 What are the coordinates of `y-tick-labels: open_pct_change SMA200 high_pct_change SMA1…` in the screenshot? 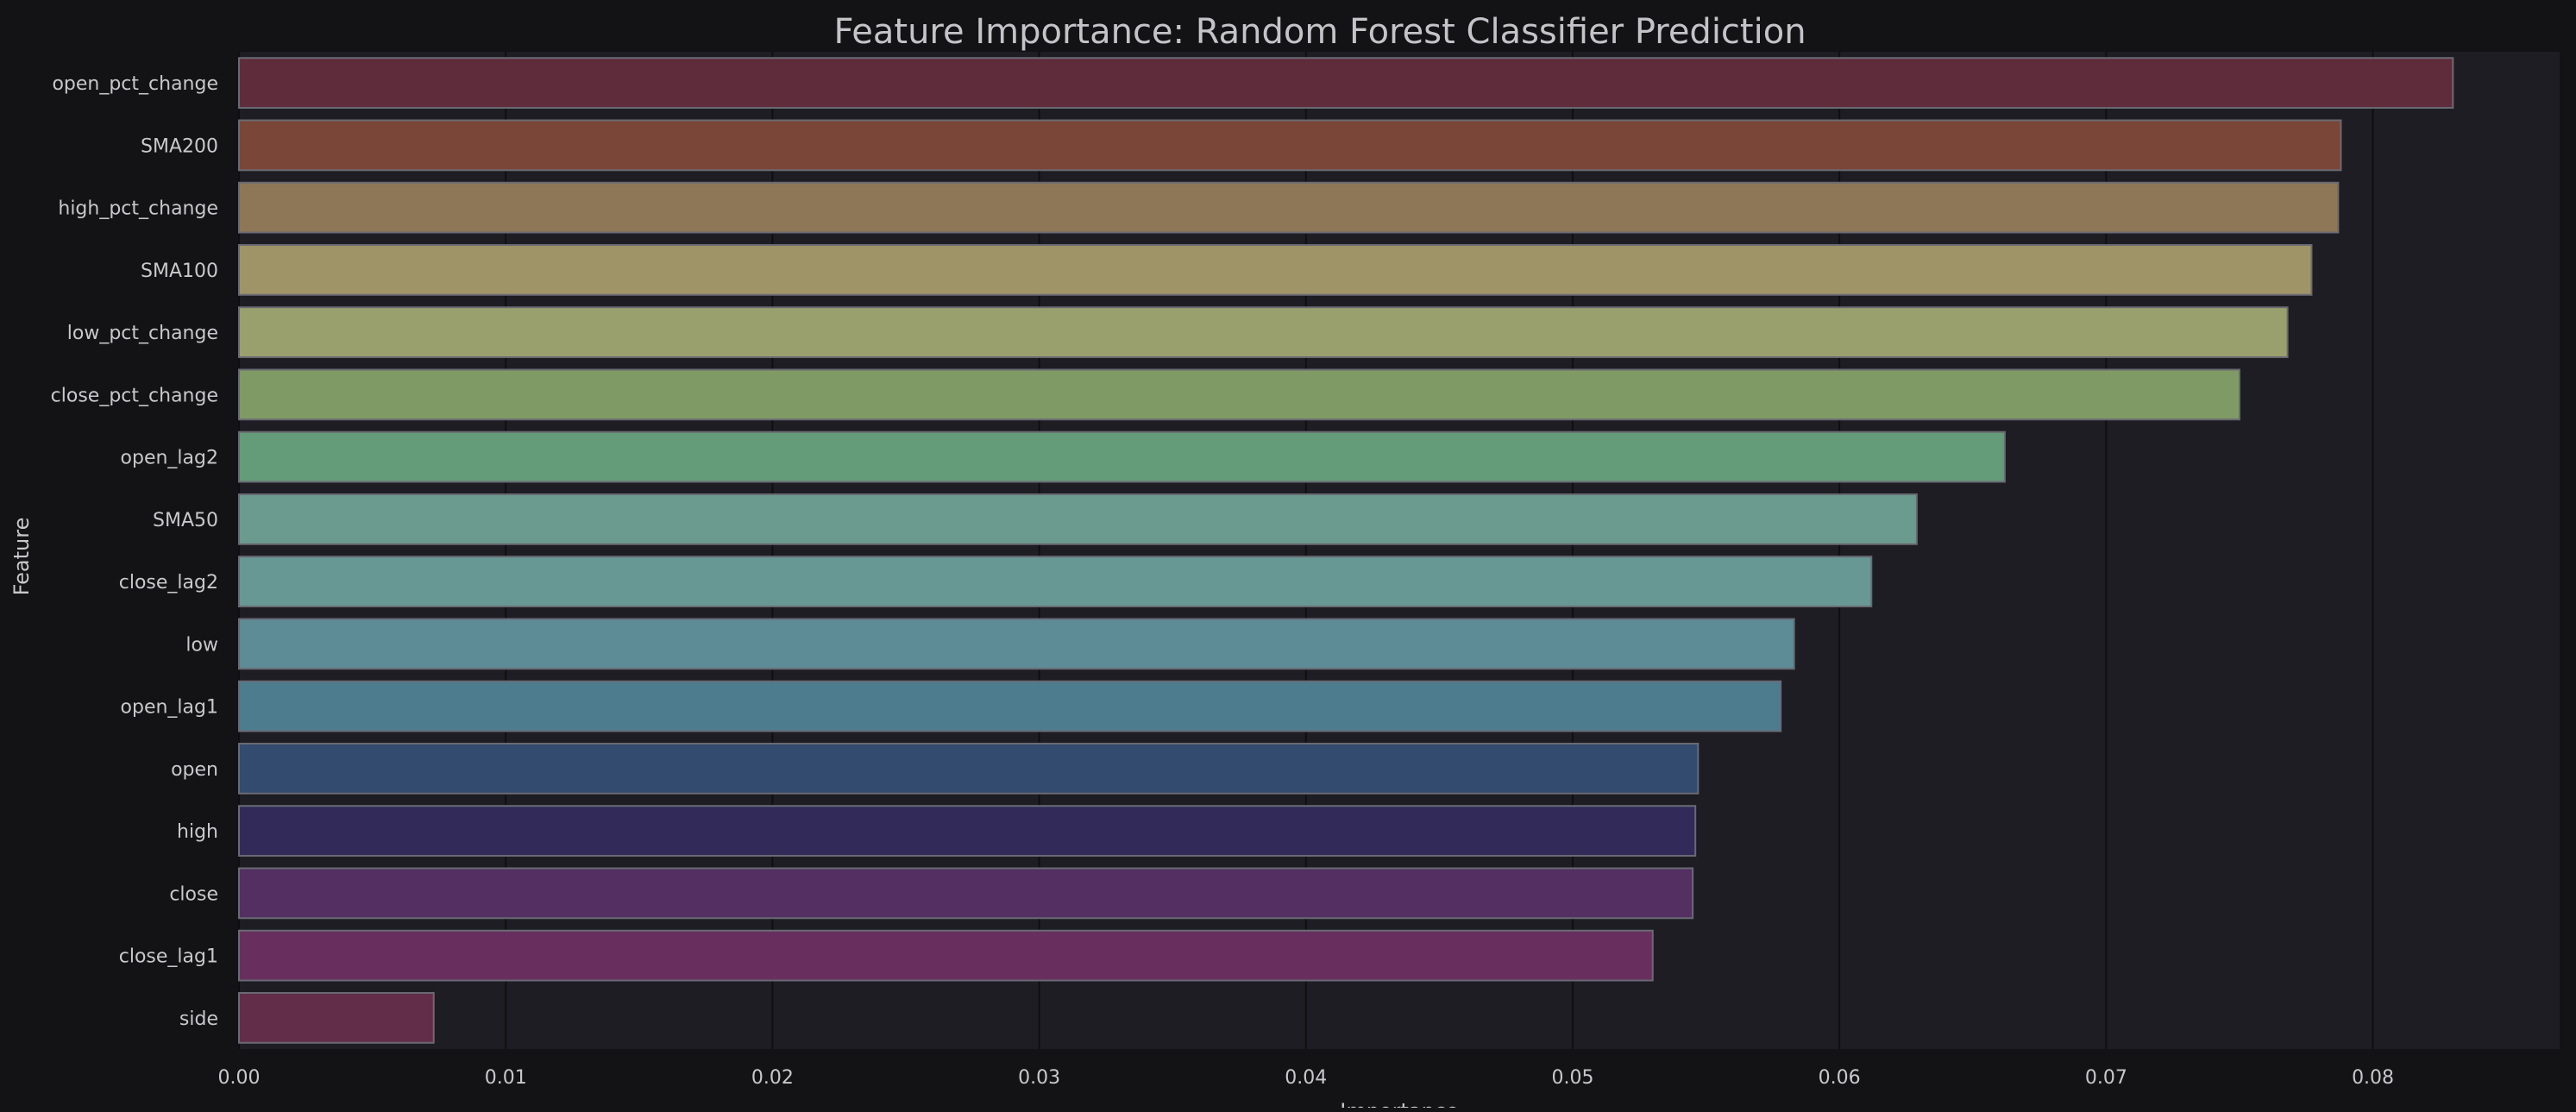 It's located at (134, 551).